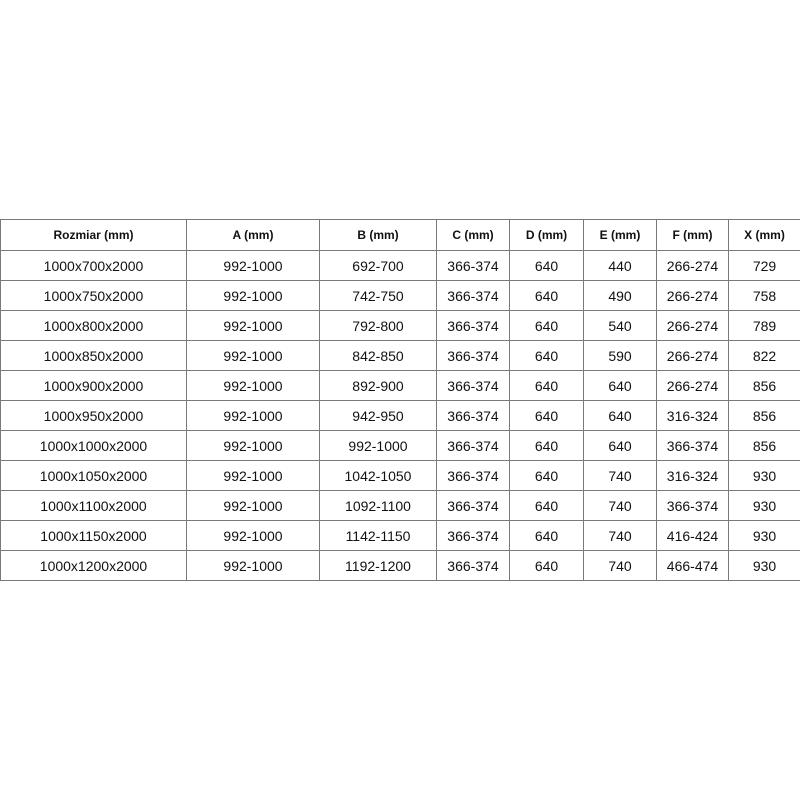 This screenshot has height=800, width=800. What do you see at coordinates (378, 385) in the screenshot?
I see `table-cell: 892-900` at bounding box center [378, 385].